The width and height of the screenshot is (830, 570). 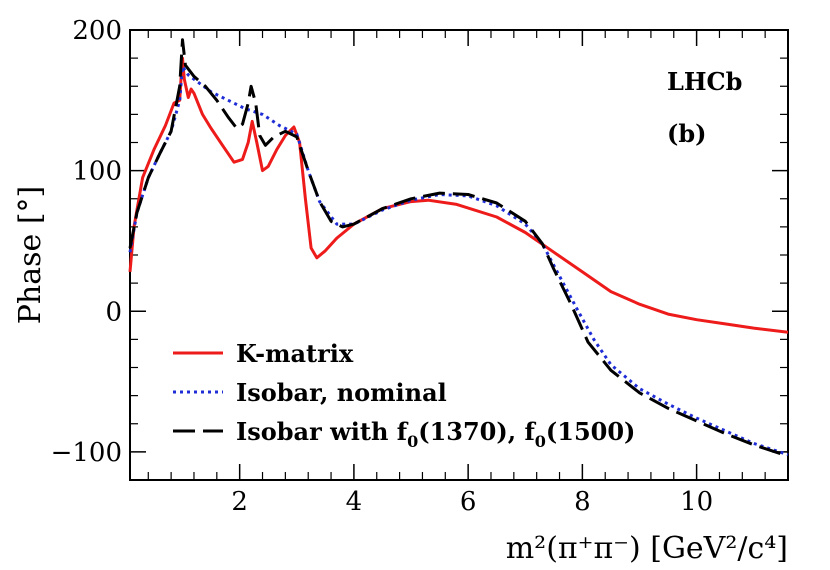 What do you see at coordinates (582, 502) in the screenshot?
I see `x-tick-label: 8` at bounding box center [582, 502].